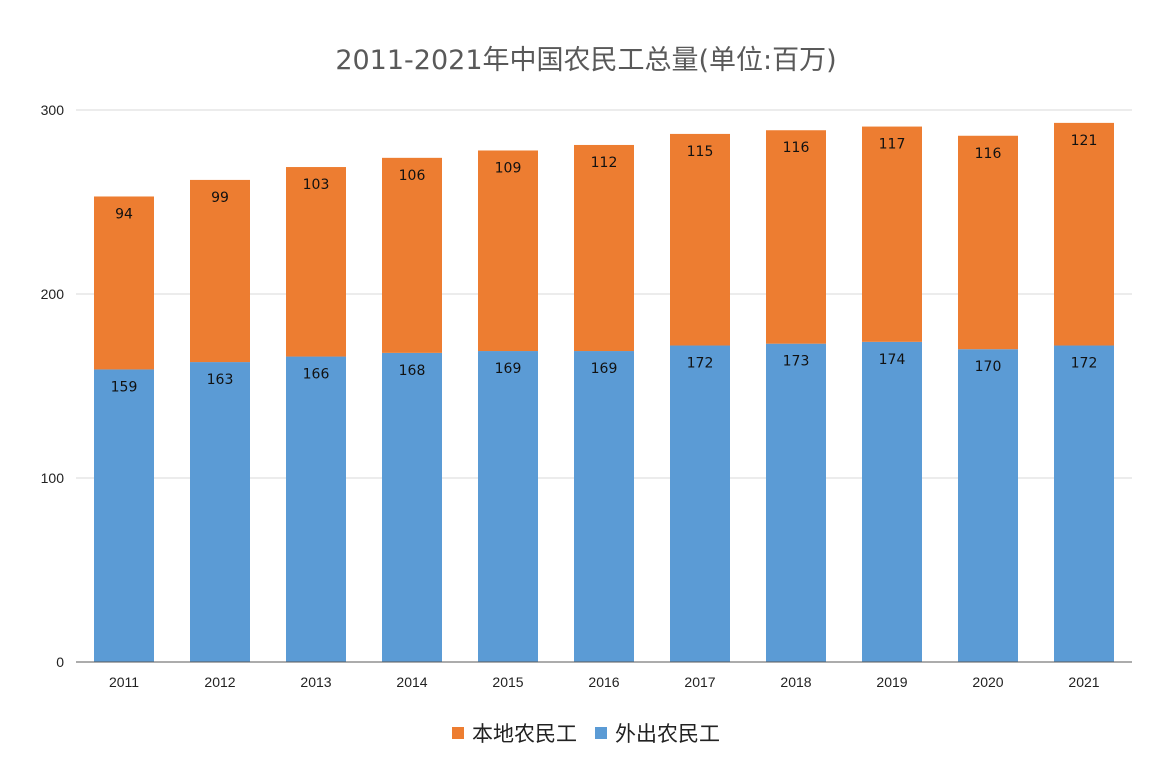  I want to click on data-label-local-2014: 106, so click(412, 176).